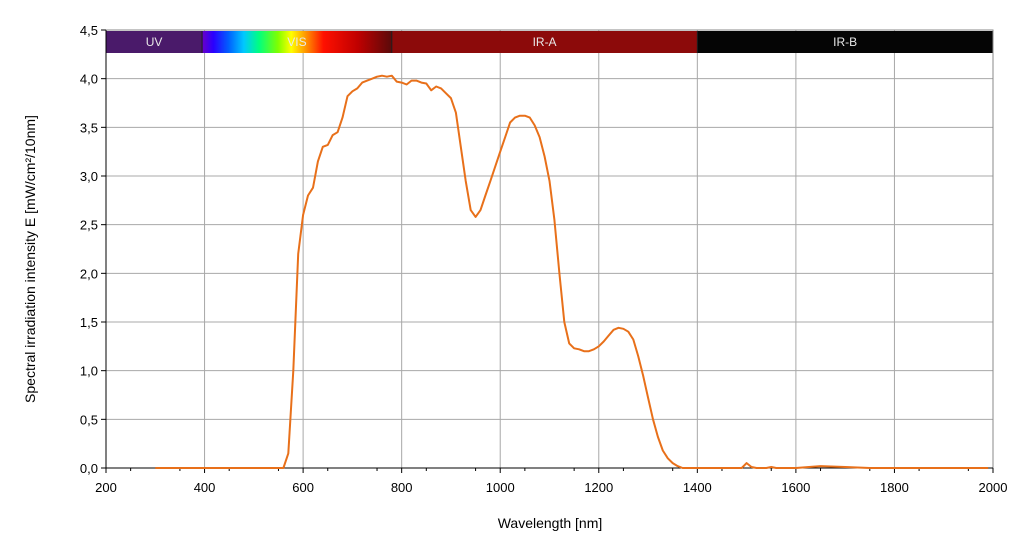 This screenshot has width=1031, height=555. I want to click on y-tick-label: 1,0, so click(89, 371).